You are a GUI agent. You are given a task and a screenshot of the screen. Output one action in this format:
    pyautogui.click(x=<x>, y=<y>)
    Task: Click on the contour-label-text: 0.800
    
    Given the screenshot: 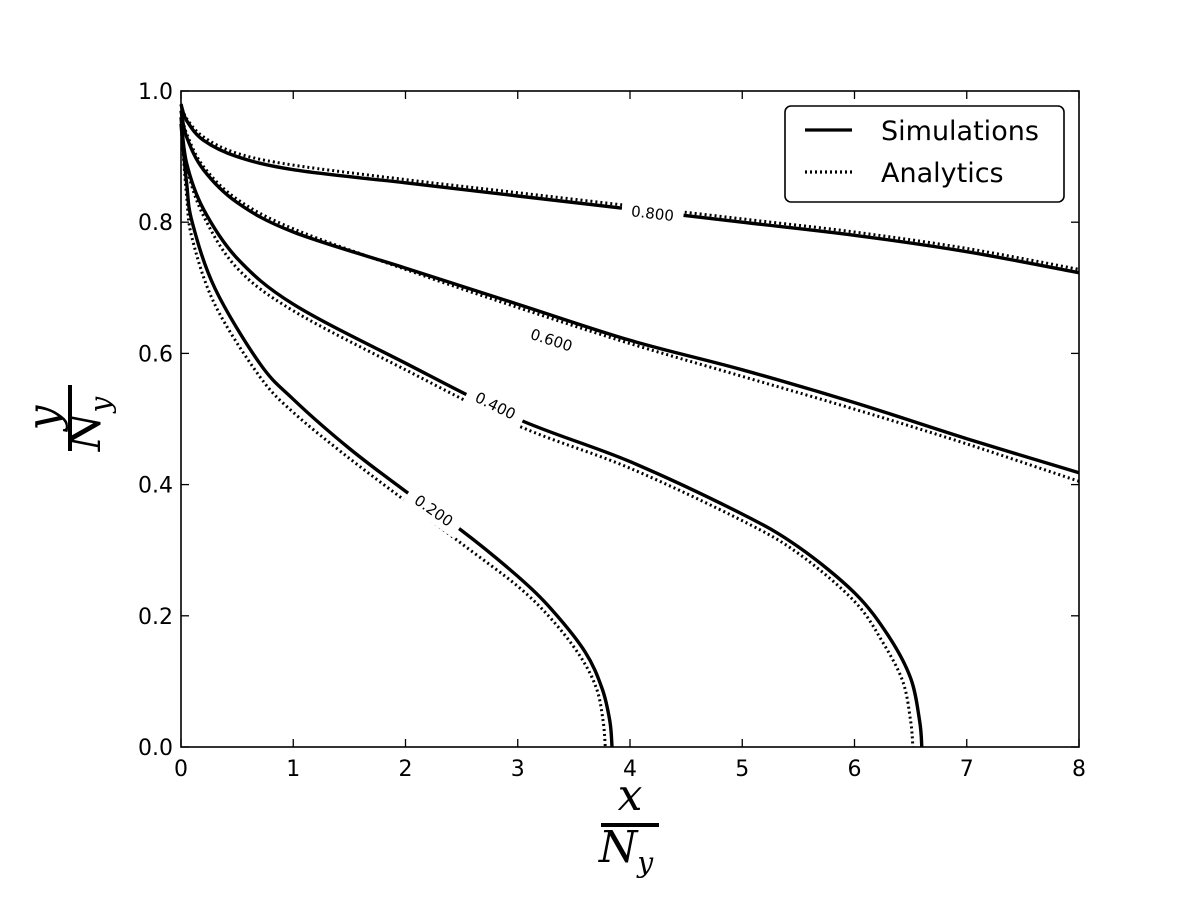 What is the action you would take?
    pyautogui.click(x=652, y=213)
    